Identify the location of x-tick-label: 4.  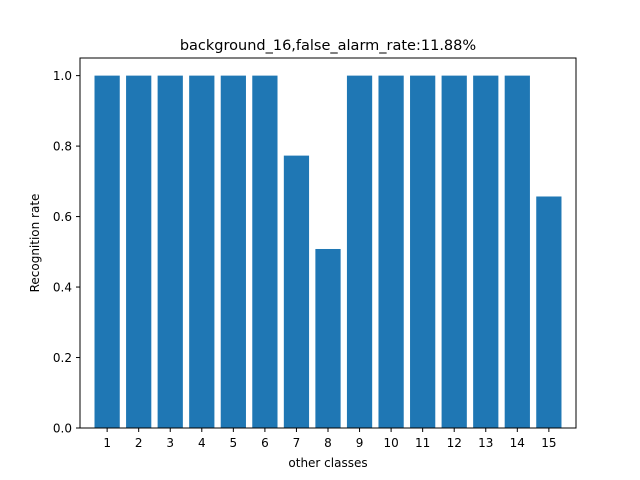
(202, 443).